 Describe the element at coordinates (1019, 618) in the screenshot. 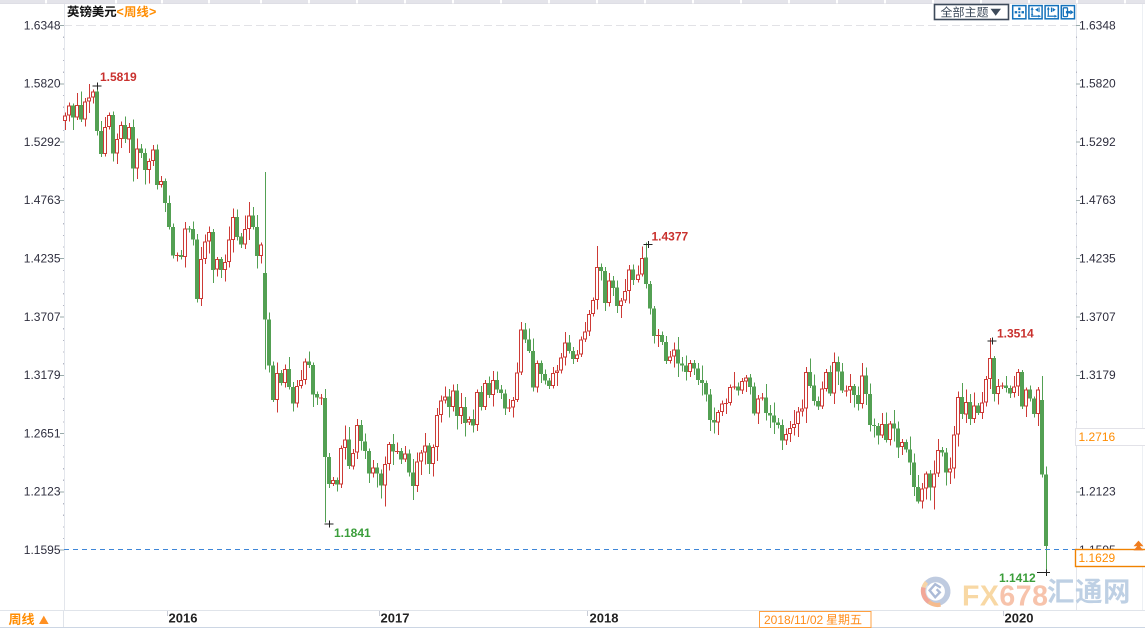

I see `svg-text: 2020` at that location.